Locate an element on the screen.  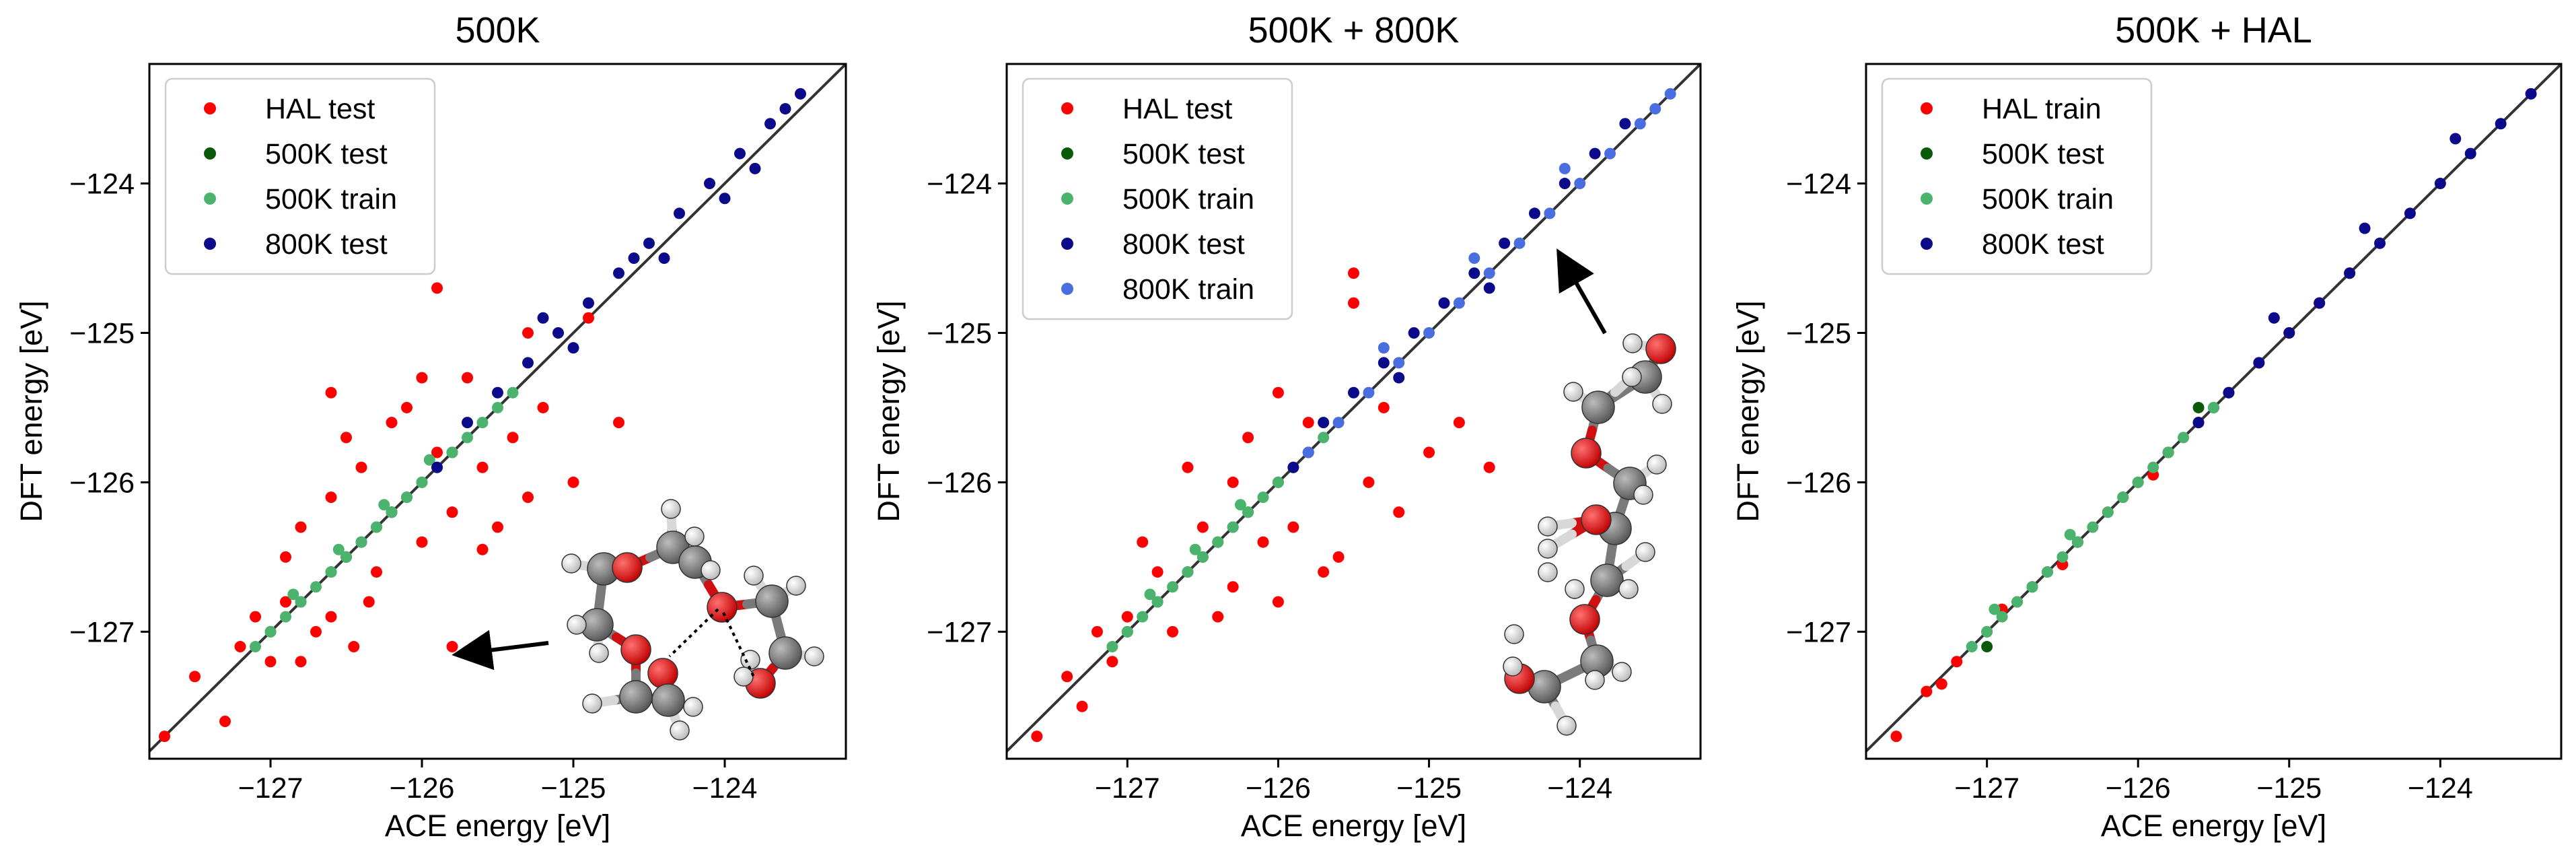
legend-label: 500K test is located at coordinates (326, 154).